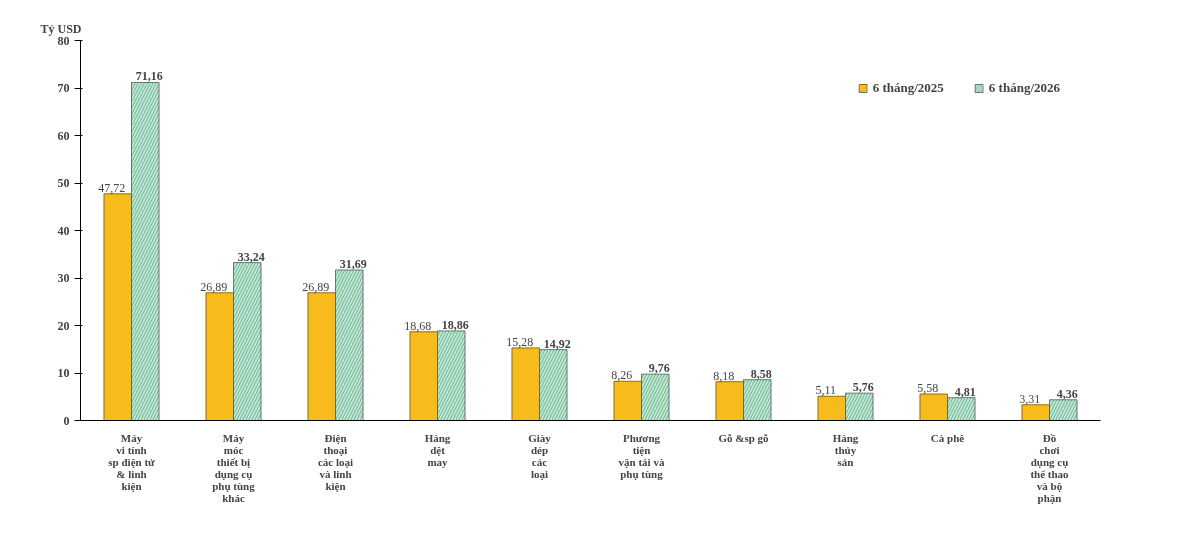 The image size is (1200, 540). What do you see at coordinates (132, 461) in the screenshot?
I see `x-tick-label: Máy vi tính sp điện tử & linh kiện` at bounding box center [132, 461].